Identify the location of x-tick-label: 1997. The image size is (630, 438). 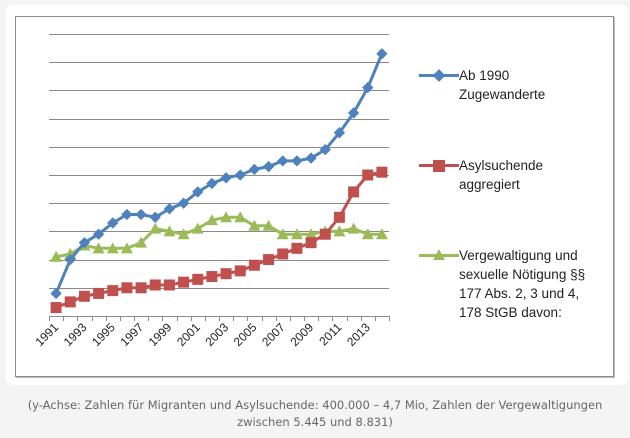
(131, 334).